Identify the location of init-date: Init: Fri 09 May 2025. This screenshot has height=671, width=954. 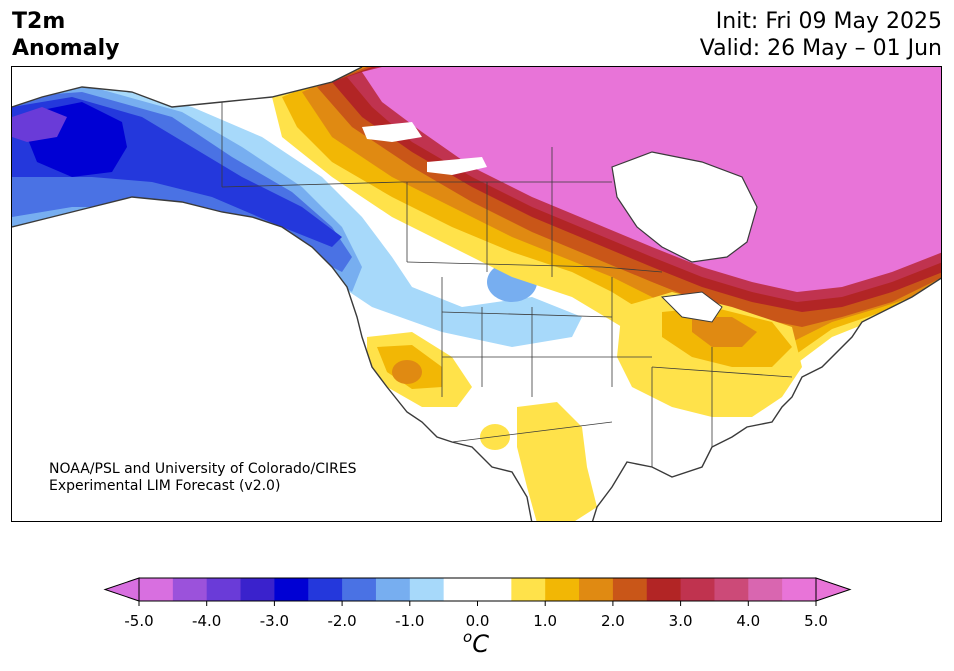
(828, 21).